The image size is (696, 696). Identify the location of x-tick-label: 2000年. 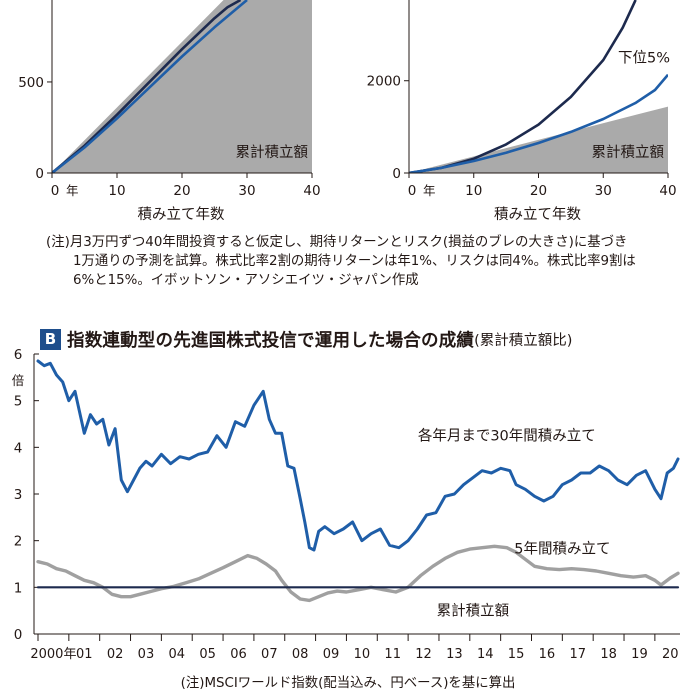
(53, 654).